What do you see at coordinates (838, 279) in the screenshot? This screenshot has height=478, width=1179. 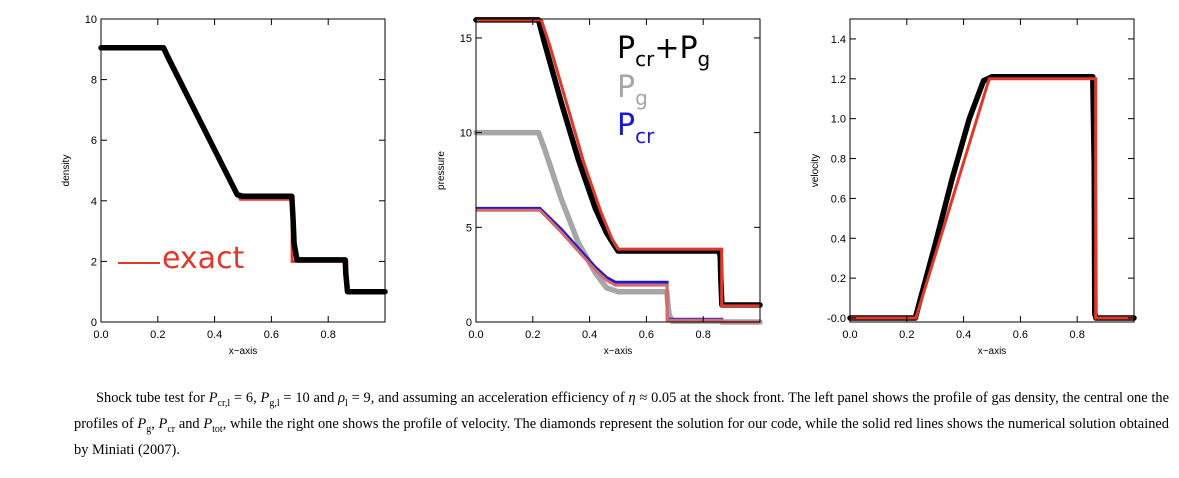 I see `y-tick-label: 0.2` at bounding box center [838, 279].